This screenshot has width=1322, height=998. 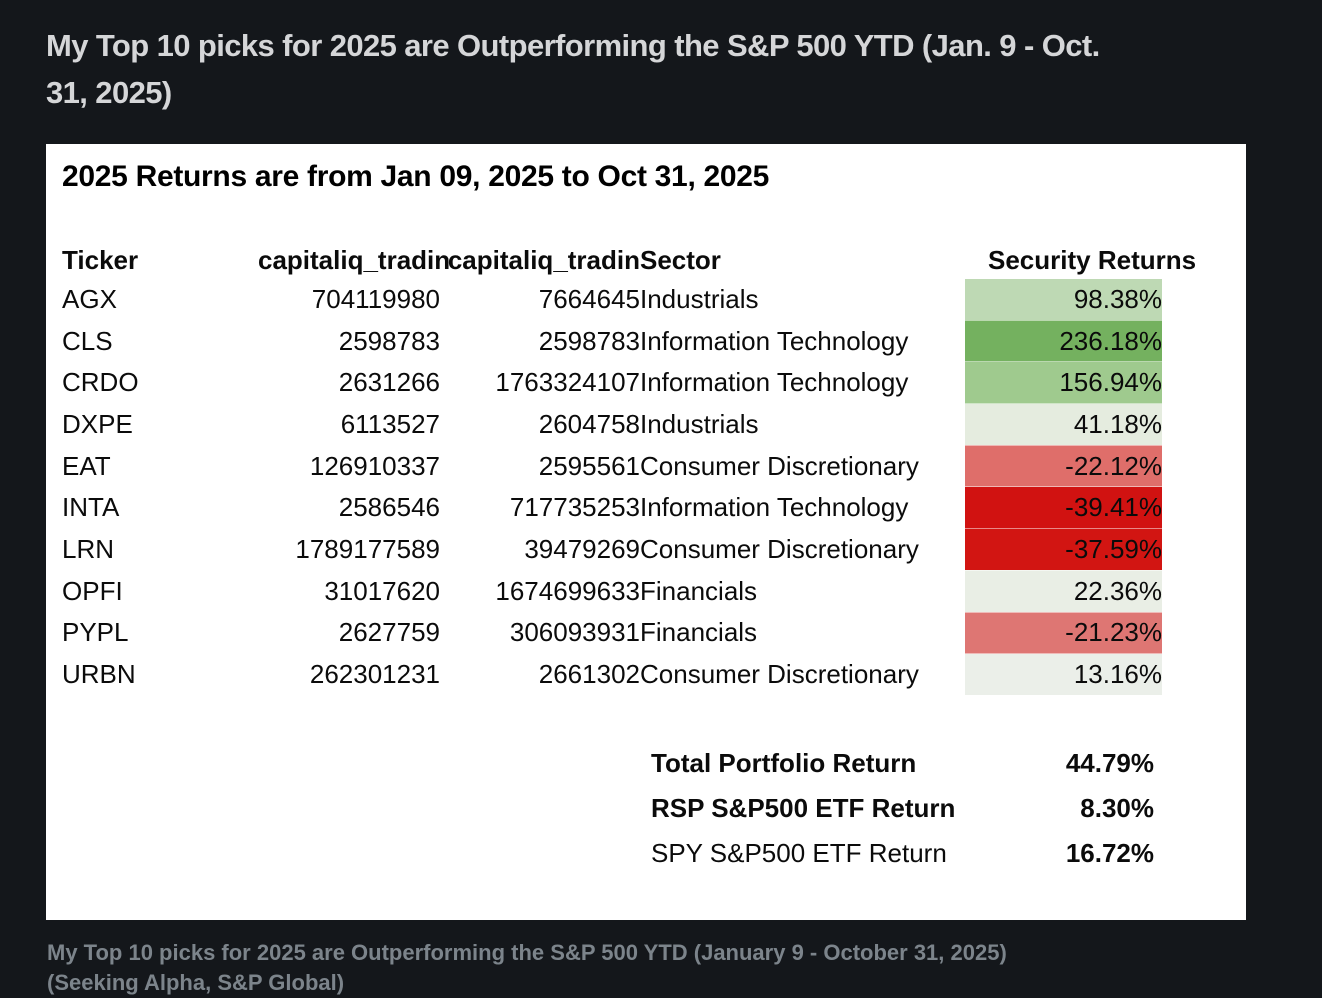 I want to click on table-row: DXPE 6113527 2604758 Industrials 41.18%, so click(x=612, y=424).